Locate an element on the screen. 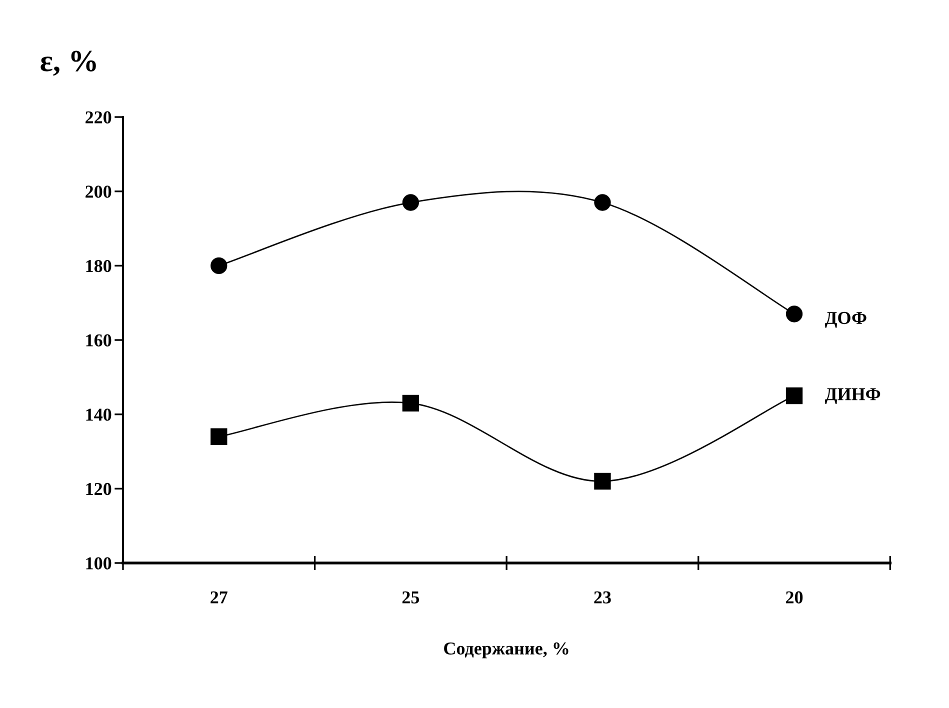 This screenshot has width=949, height=708. y-tick-label: 180 is located at coordinates (99, 266).